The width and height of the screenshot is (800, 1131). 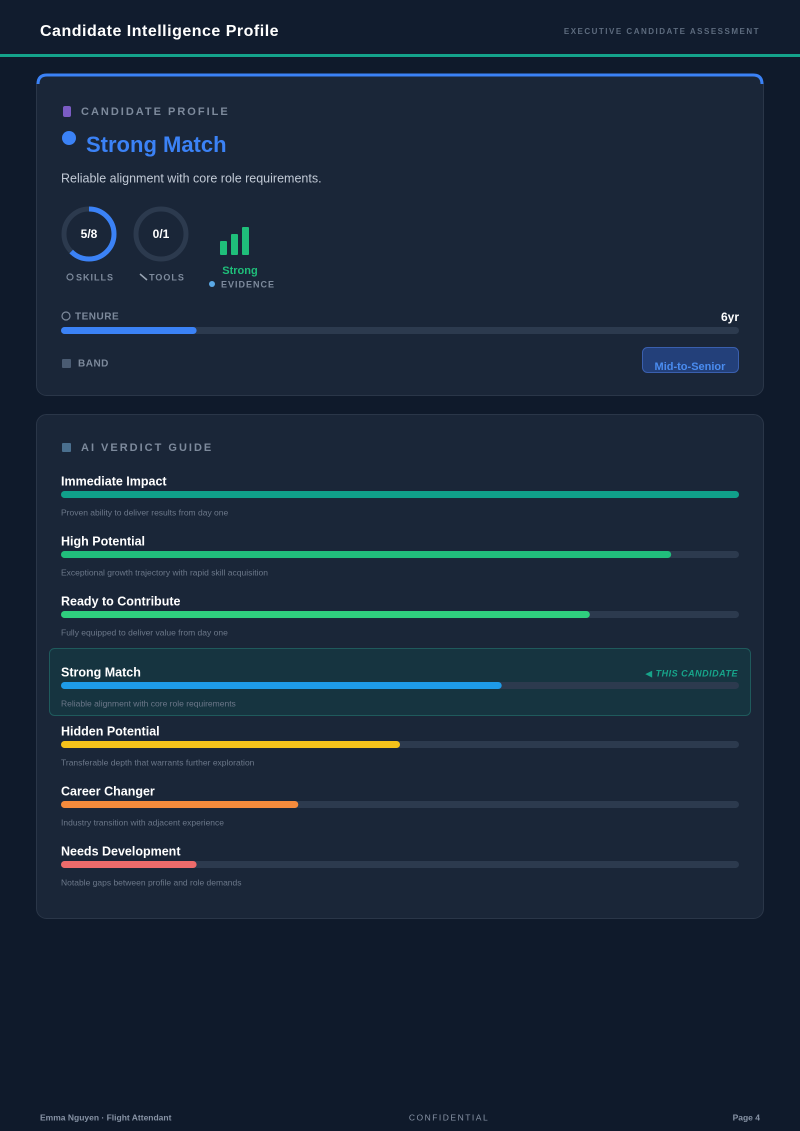 I want to click on verdict-name: Ready to Contribute, so click(x=120, y=601).